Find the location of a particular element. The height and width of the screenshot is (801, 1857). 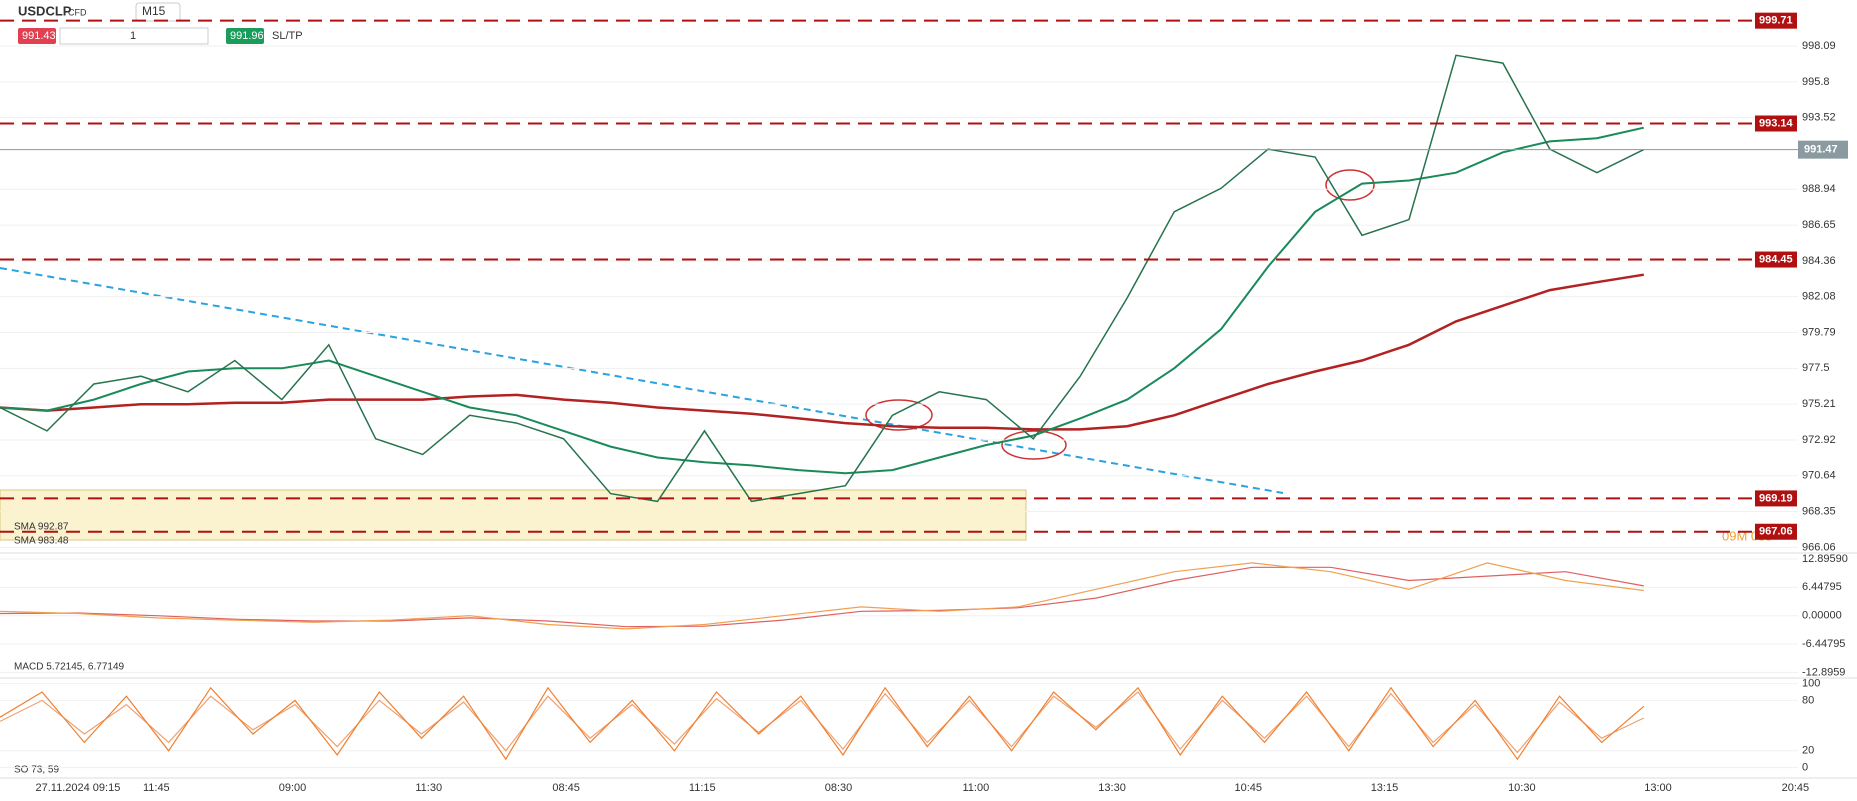

x-tick-label: 11:15 is located at coordinates (702, 788).